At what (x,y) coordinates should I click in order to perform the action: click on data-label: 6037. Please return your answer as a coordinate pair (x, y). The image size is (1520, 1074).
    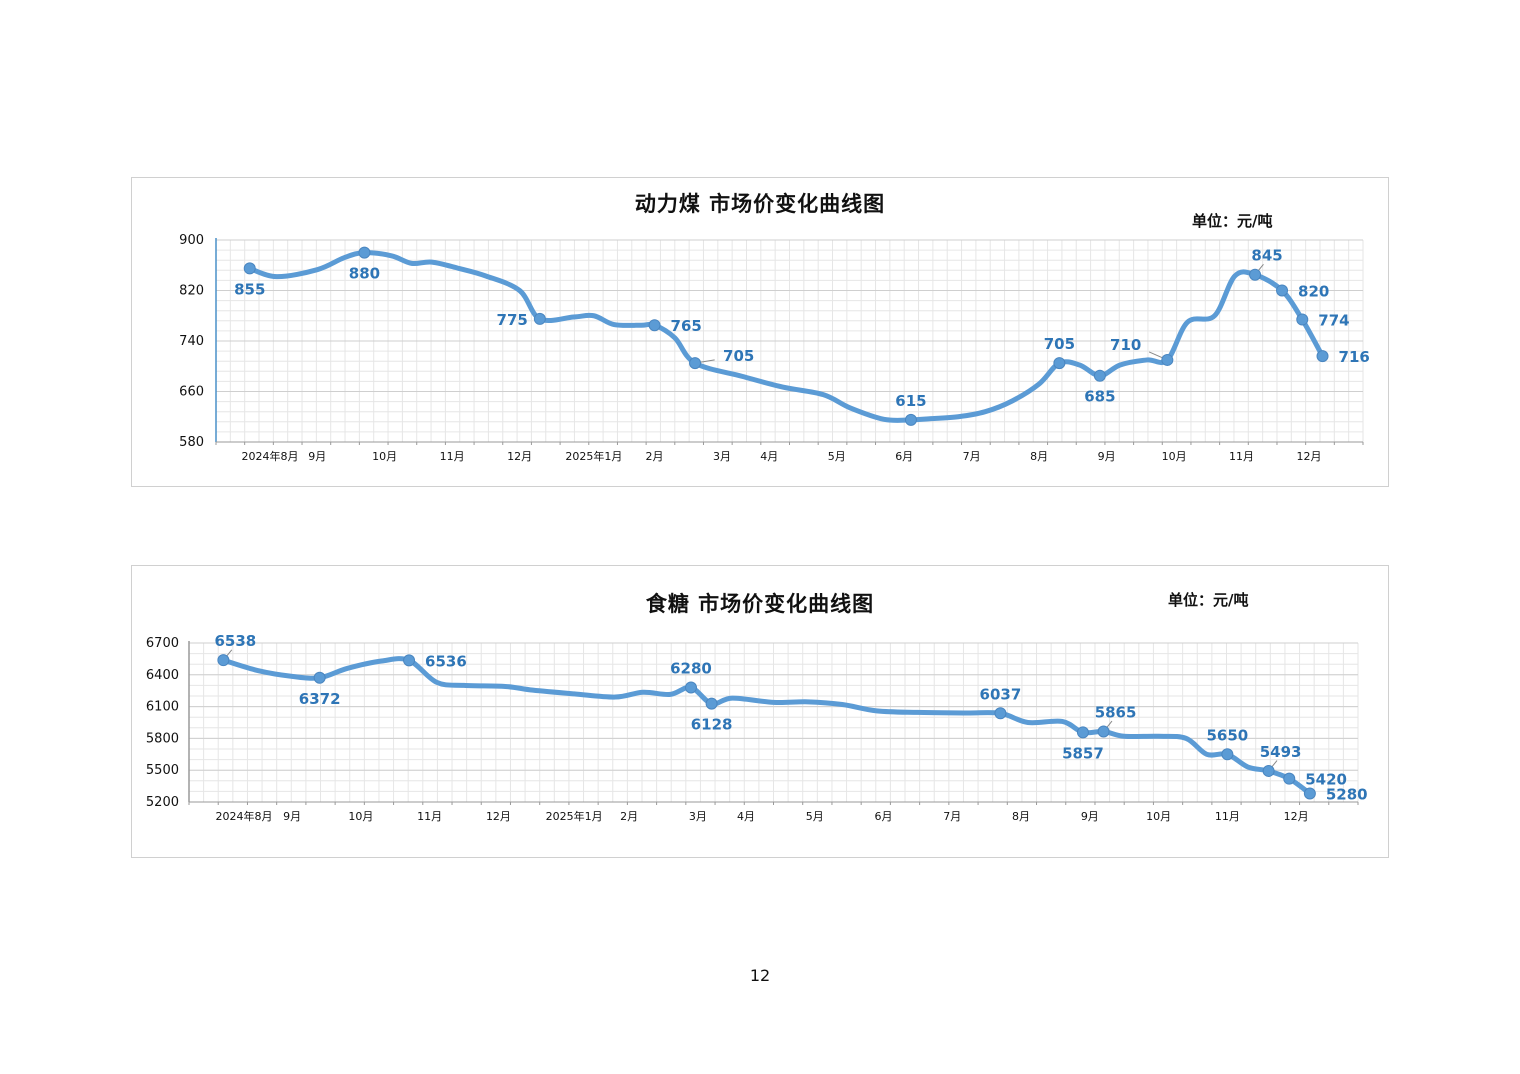
    Looking at the image, I should click on (1001, 694).